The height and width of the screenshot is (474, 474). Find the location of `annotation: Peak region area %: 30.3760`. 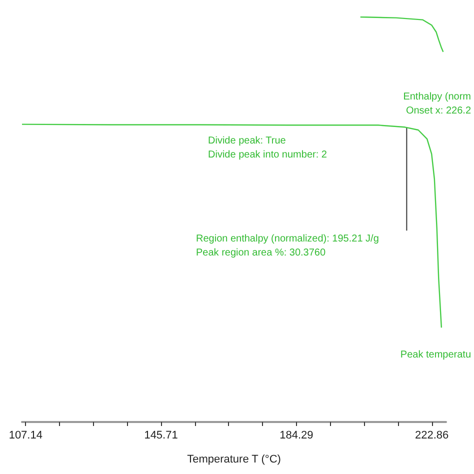

annotation: Peak region area %: 30.3760 is located at coordinates (261, 253).